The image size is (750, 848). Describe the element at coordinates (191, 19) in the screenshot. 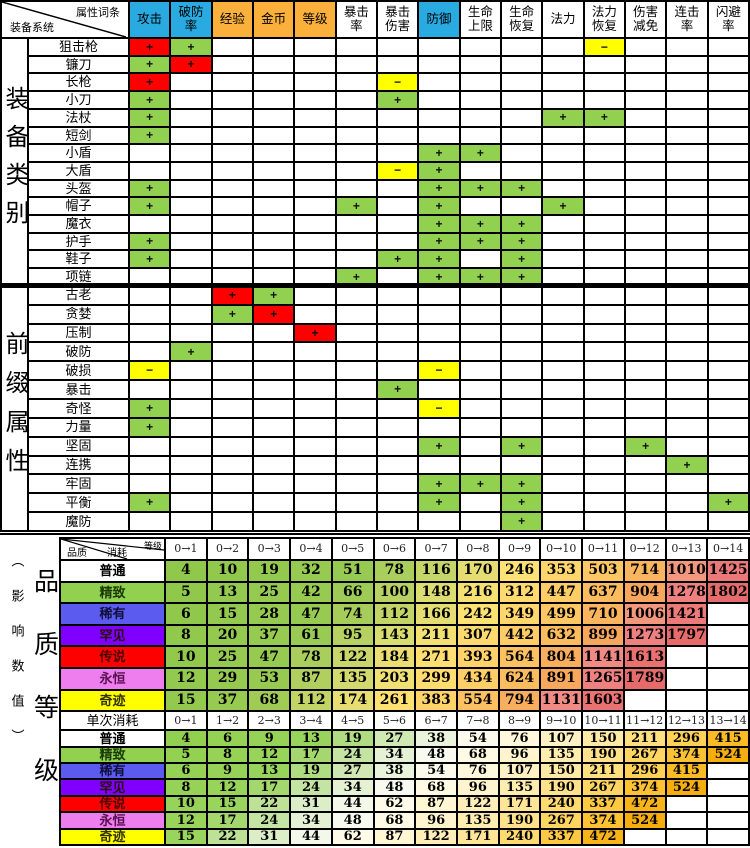

I see `attr-column-header: 破防率` at that location.